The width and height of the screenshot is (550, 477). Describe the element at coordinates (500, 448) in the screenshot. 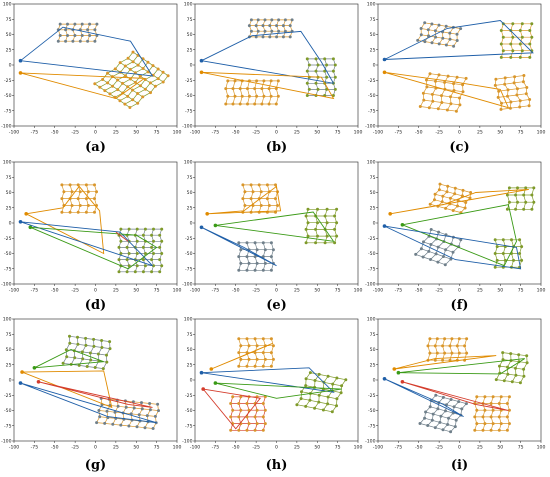

I see `x-tick-label: 50` at that location.